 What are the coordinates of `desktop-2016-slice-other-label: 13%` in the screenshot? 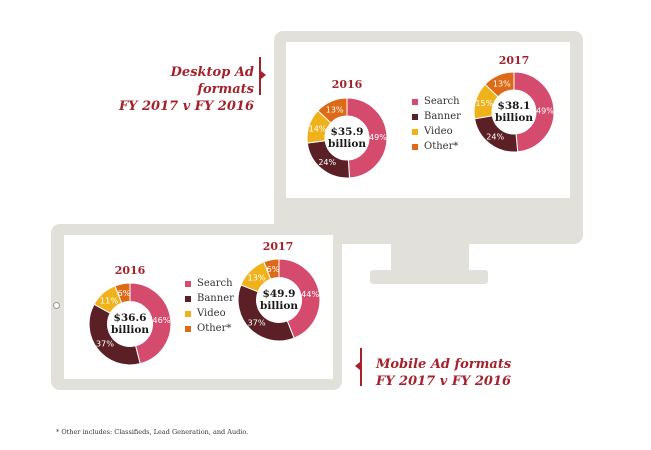 It's located at (335, 110).